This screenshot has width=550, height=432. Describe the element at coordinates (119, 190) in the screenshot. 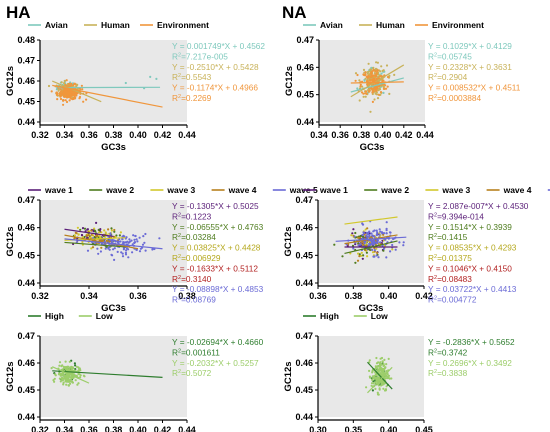

I see `legend-label: wave 2` at that location.